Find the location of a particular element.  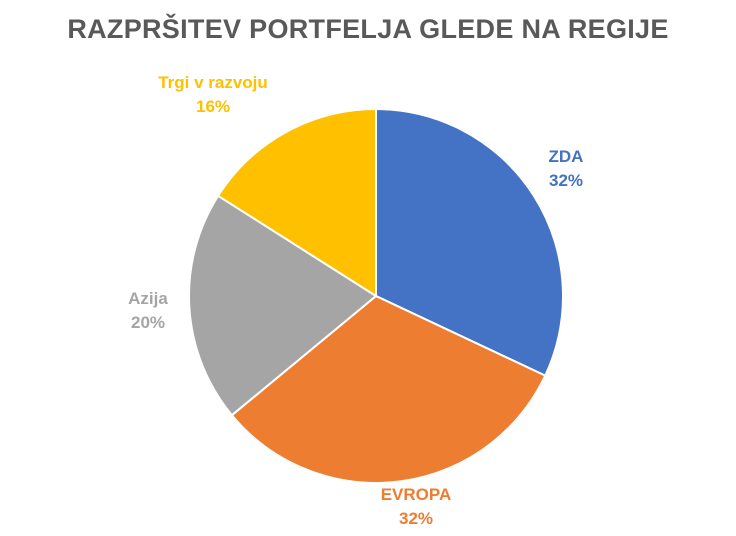

slice-value-label-trgi-v-razvoju: 16% is located at coordinates (213, 106).